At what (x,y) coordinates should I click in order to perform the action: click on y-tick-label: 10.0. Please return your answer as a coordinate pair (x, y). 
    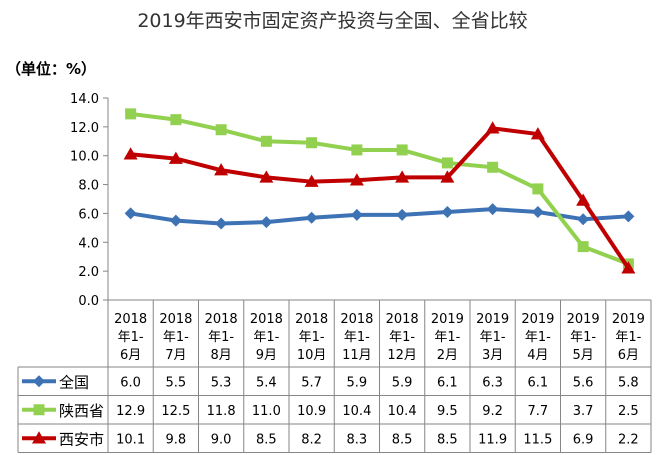
    Looking at the image, I should click on (84, 157).